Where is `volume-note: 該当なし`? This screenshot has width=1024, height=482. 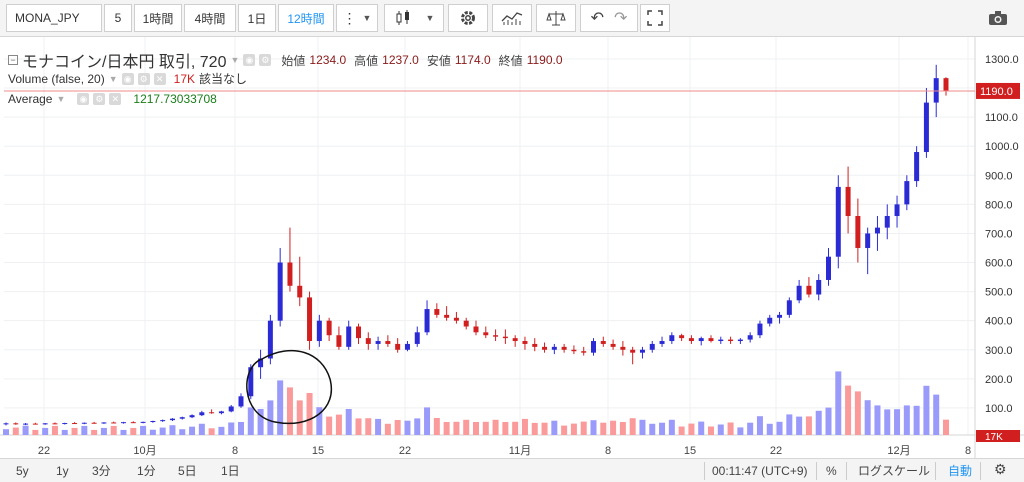
volume-note: 該当なし is located at coordinates (223, 79).